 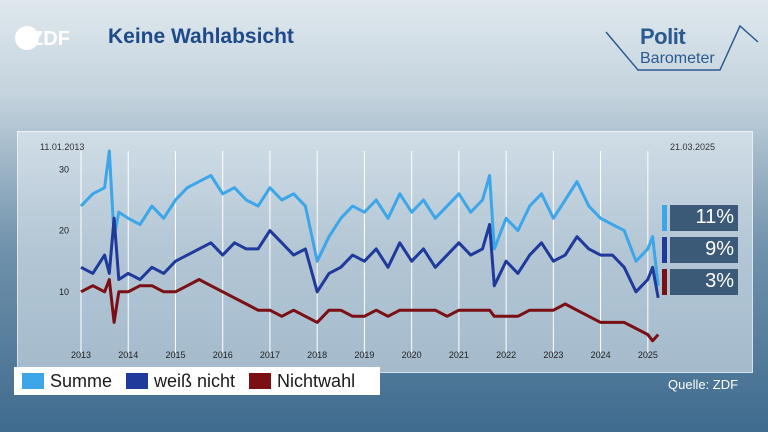 What do you see at coordinates (64, 169) in the screenshot?
I see `y-tick-label: 30` at bounding box center [64, 169].